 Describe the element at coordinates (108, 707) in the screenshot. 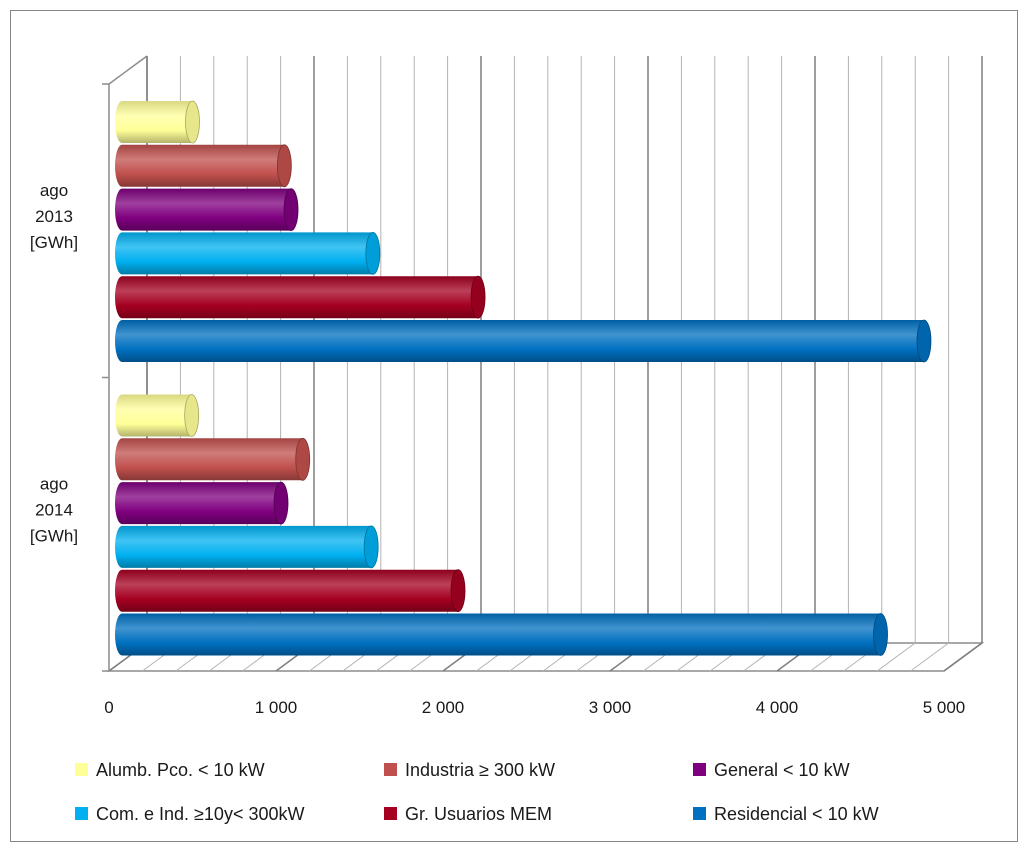

I see `x-tick-label: 0` at that location.